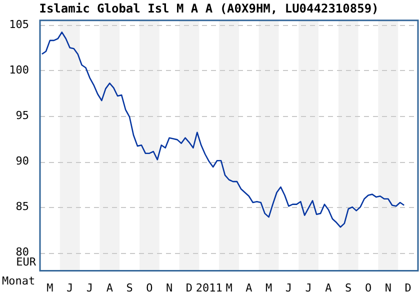 This screenshot has width=420, height=300. What do you see at coordinates (26, 262) in the screenshot?
I see `y-axis-title: EUR` at bounding box center [26, 262].